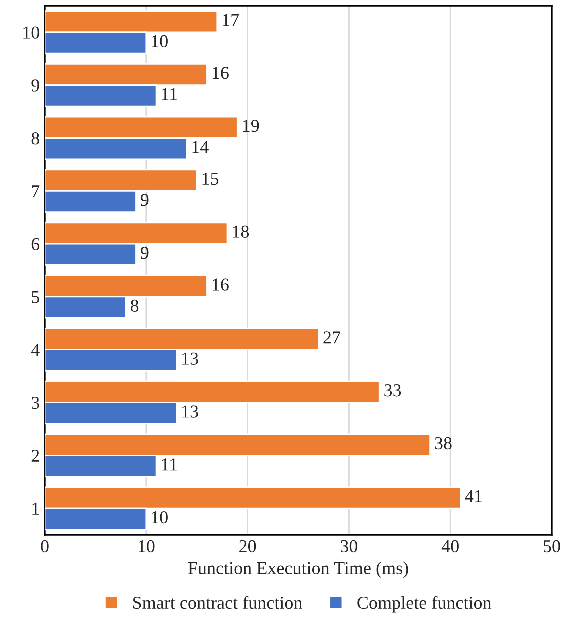  I want to click on x-tick-label: 20, so click(248, 546).